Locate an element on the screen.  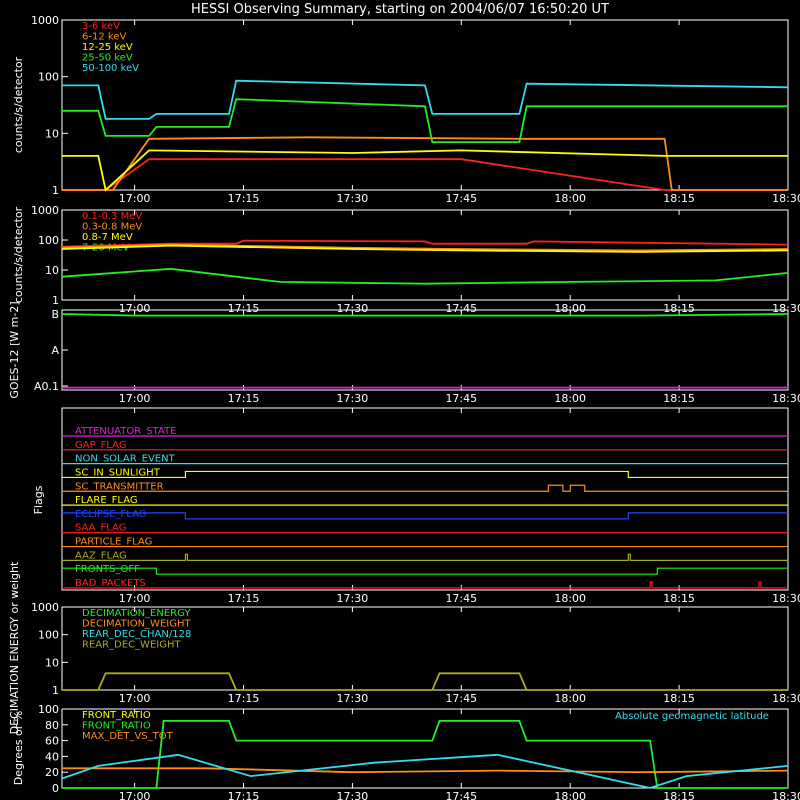
y-tick-label: 60 is located at coordinates (52, 741).